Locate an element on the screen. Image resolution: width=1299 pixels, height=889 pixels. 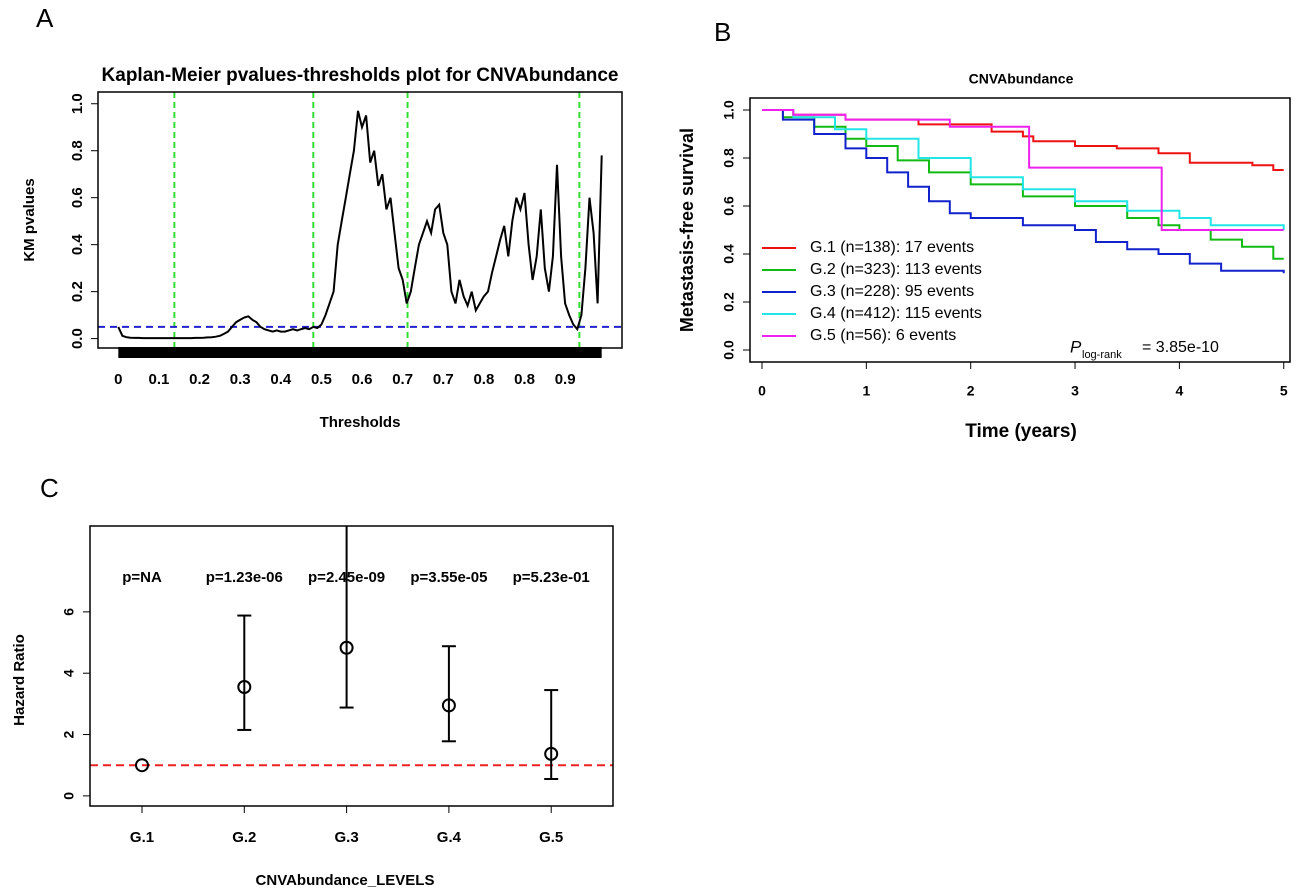
x-tick-label: 3 is located at coordinates (1075, 391).